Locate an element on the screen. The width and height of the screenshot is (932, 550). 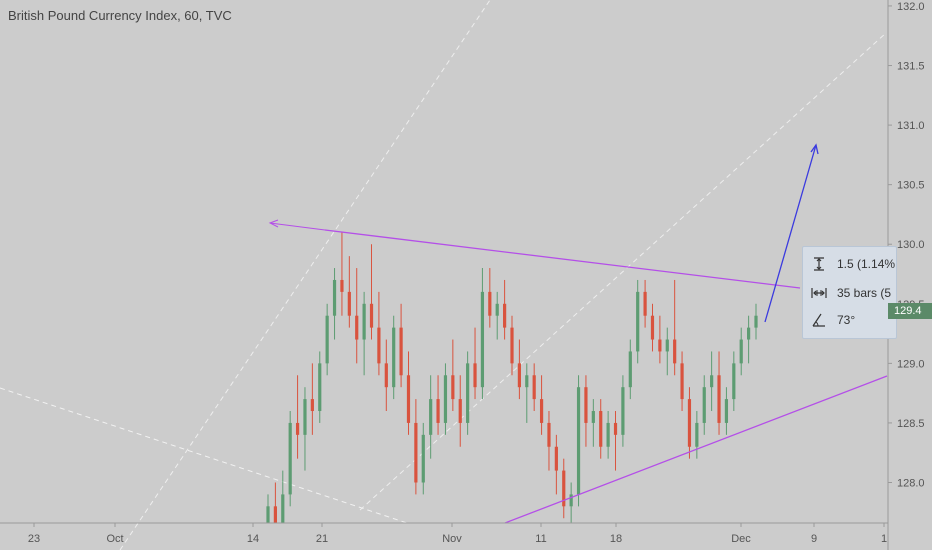
upper-trendline-extension is located at coordinates (297, 226).